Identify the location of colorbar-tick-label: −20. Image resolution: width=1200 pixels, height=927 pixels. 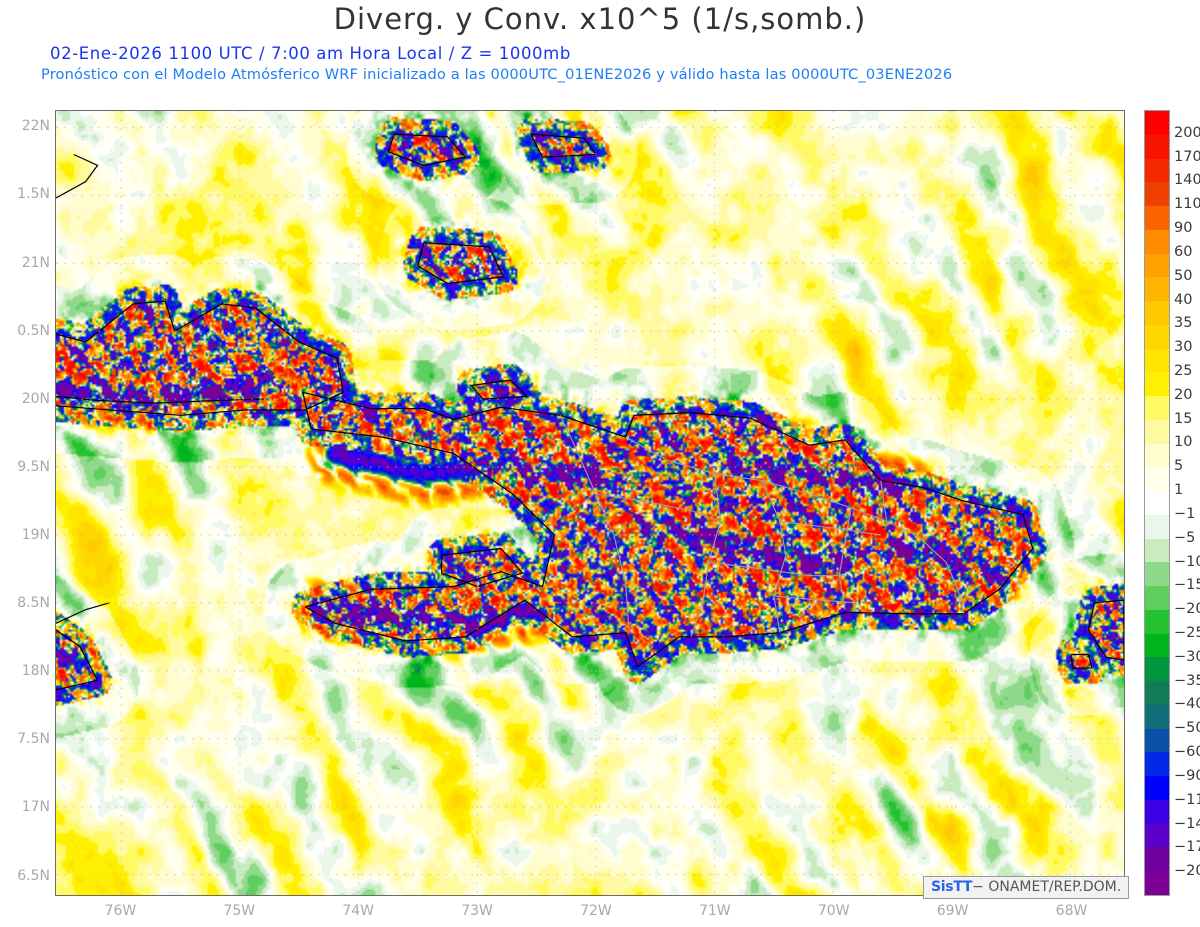
(1187, 609).